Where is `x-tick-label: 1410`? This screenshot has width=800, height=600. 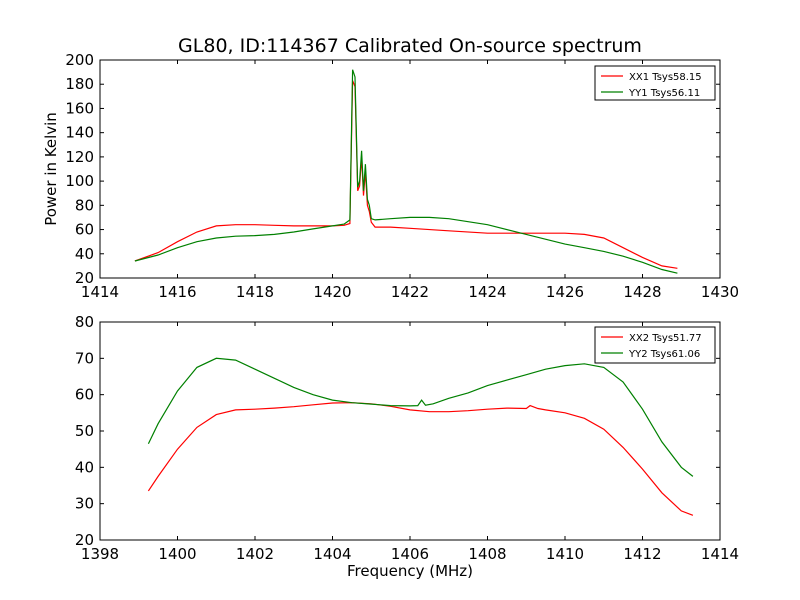 x-tick-label: 1410 is located at coordinates (565, 554).